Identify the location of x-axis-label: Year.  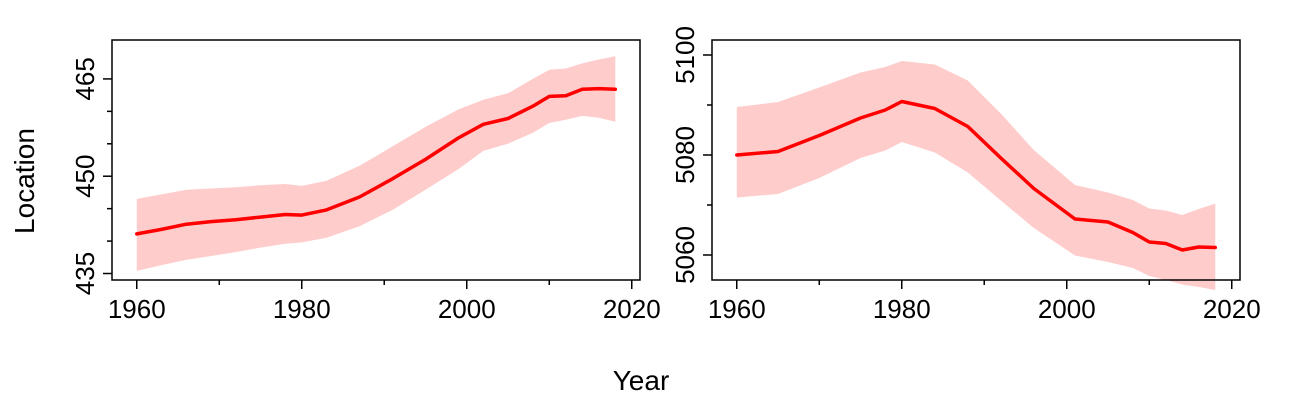
(641, 380).